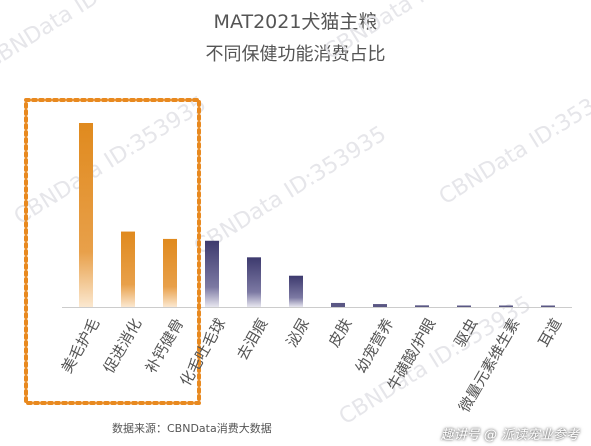 Image resolution: width=591 pixels, height=446 pixels. What do you see at coordinates (165, 345) in the screenshot?
I see `category-label-3: 补钙健骨` at bounding box center [165, 345].